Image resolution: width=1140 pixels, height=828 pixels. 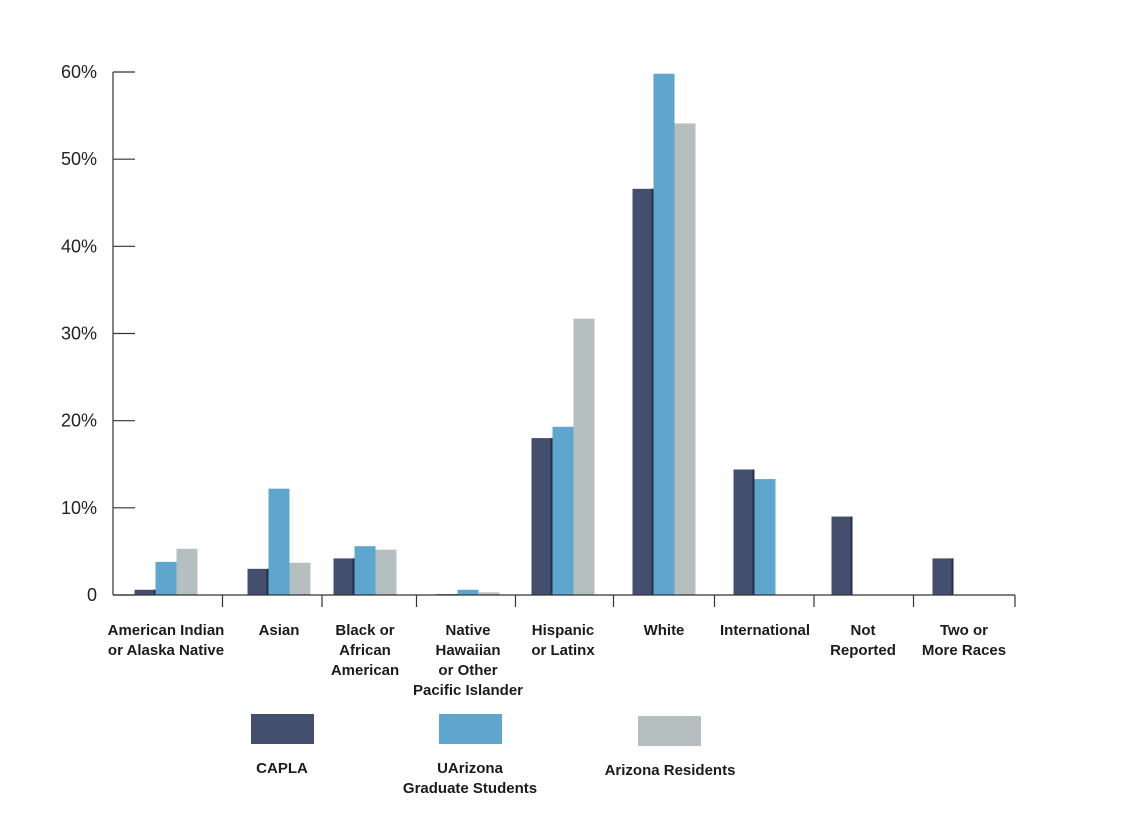 What do you see at coordinates (470, 778) in the screenshot?
I see `legend-label: UArizona Graduate Students` at bounding box center [470, 778].